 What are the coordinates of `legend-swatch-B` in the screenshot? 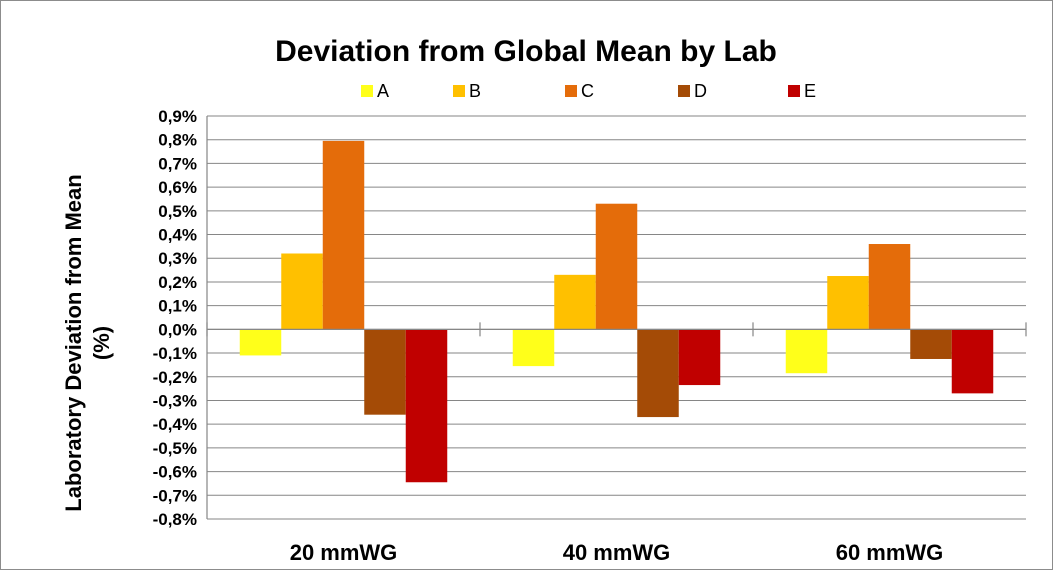 It's located at (459, 91).